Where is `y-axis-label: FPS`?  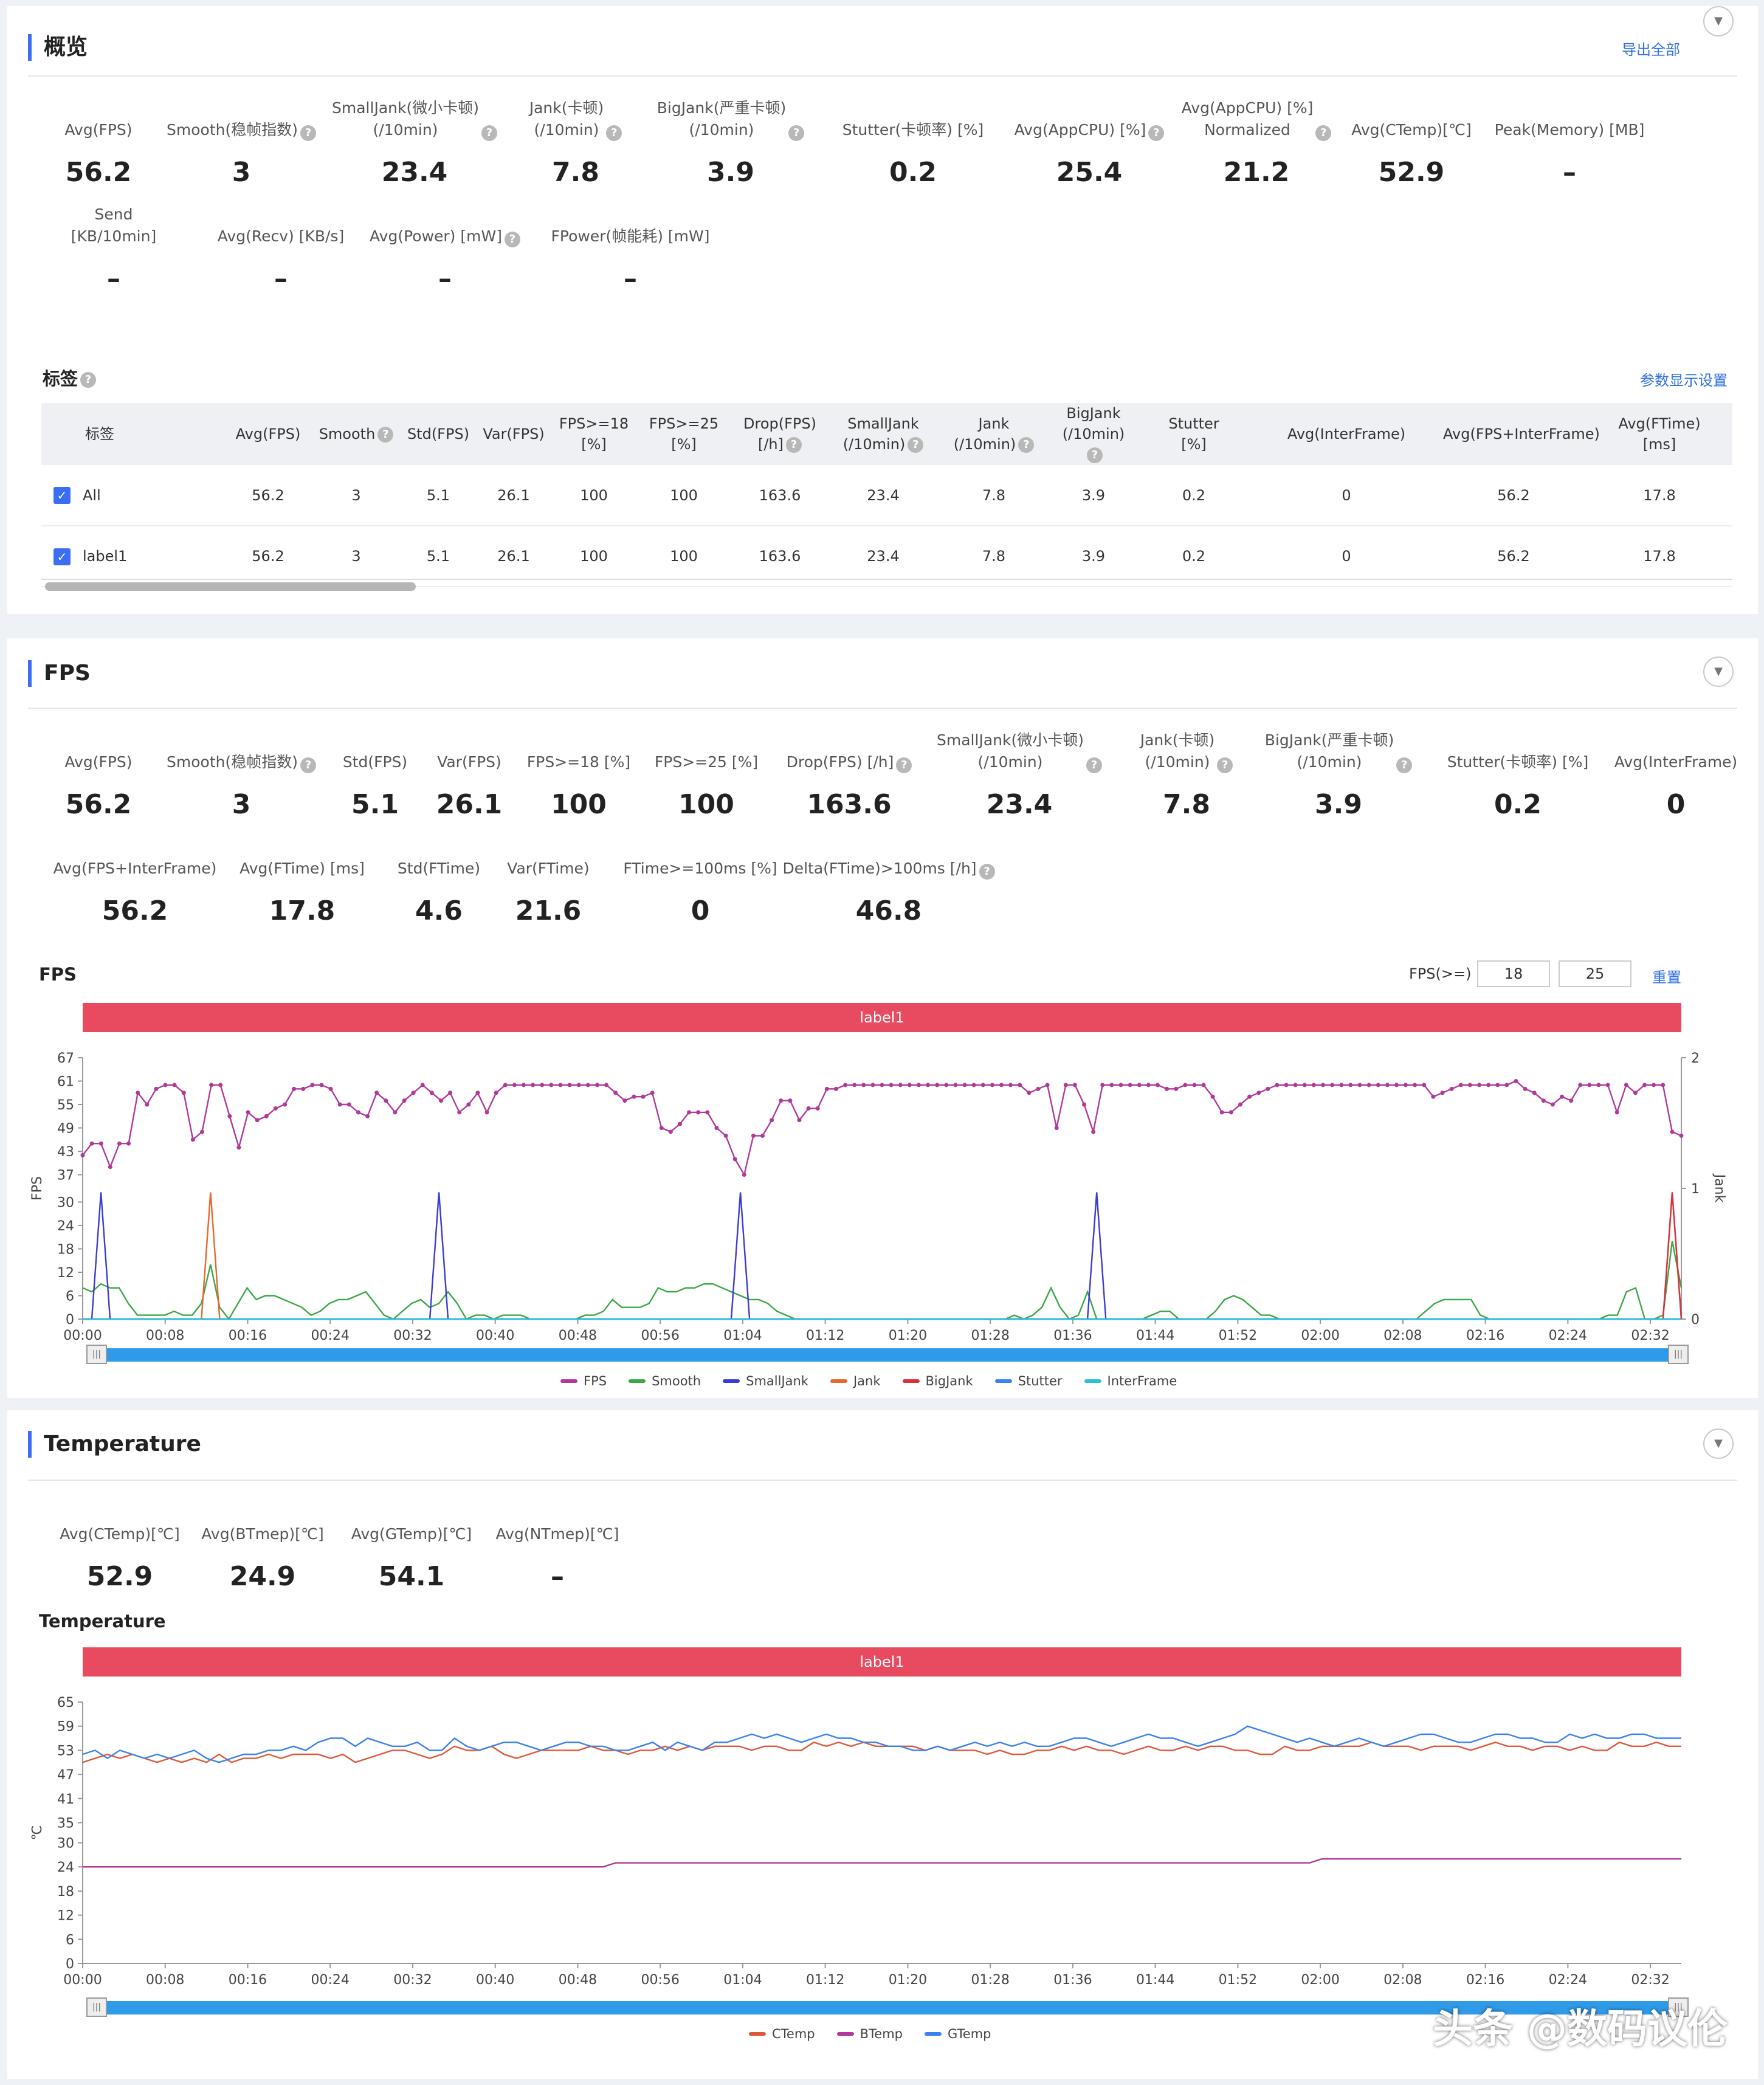 y-axis-label: FPS is located at coordinates (37, 1188).